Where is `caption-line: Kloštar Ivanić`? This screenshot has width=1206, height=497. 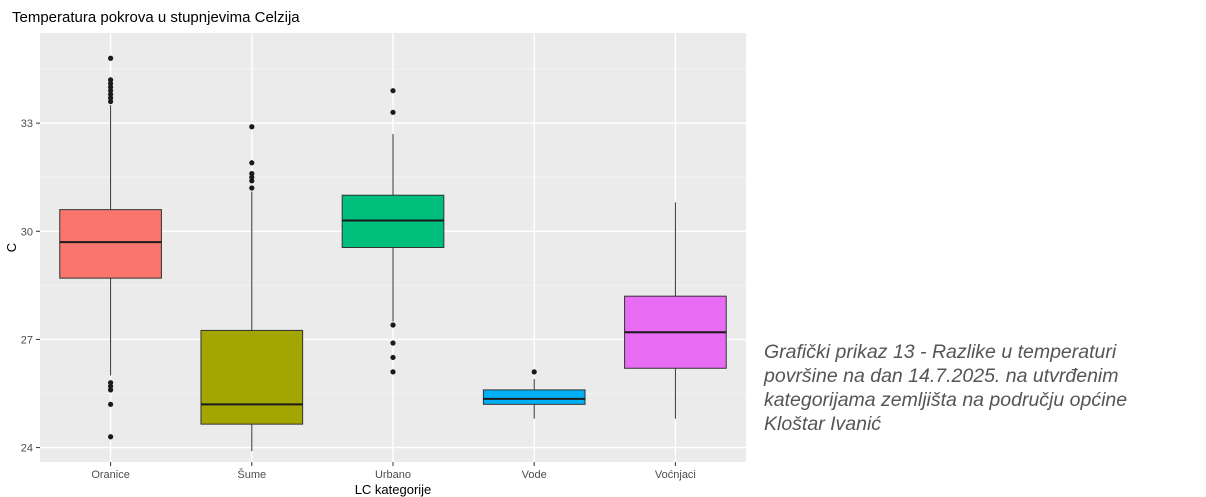 caption-line: Kloštar Ivanić is located at coordinates (823, 424).